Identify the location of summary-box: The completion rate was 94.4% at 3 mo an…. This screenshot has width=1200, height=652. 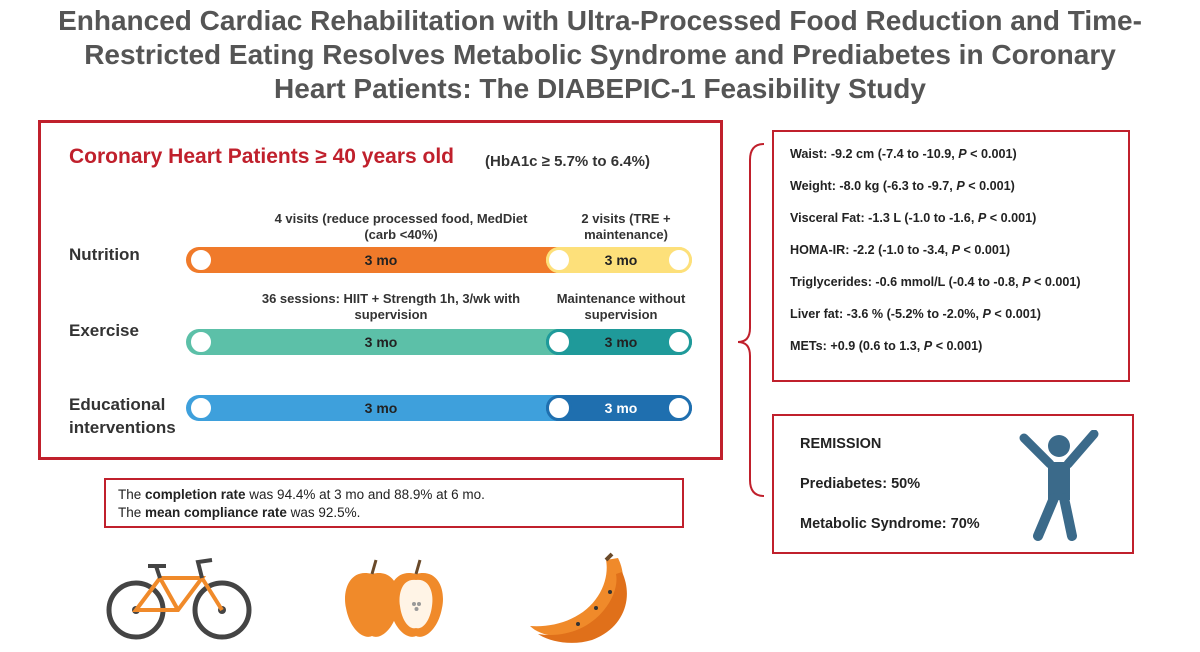
(394, 503).